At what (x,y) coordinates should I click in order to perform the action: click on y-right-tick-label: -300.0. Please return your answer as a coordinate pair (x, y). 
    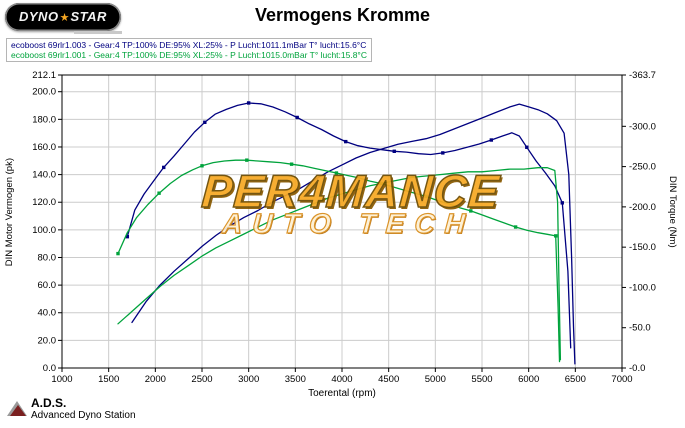
    Looking at the image, I should click on (642, 126).